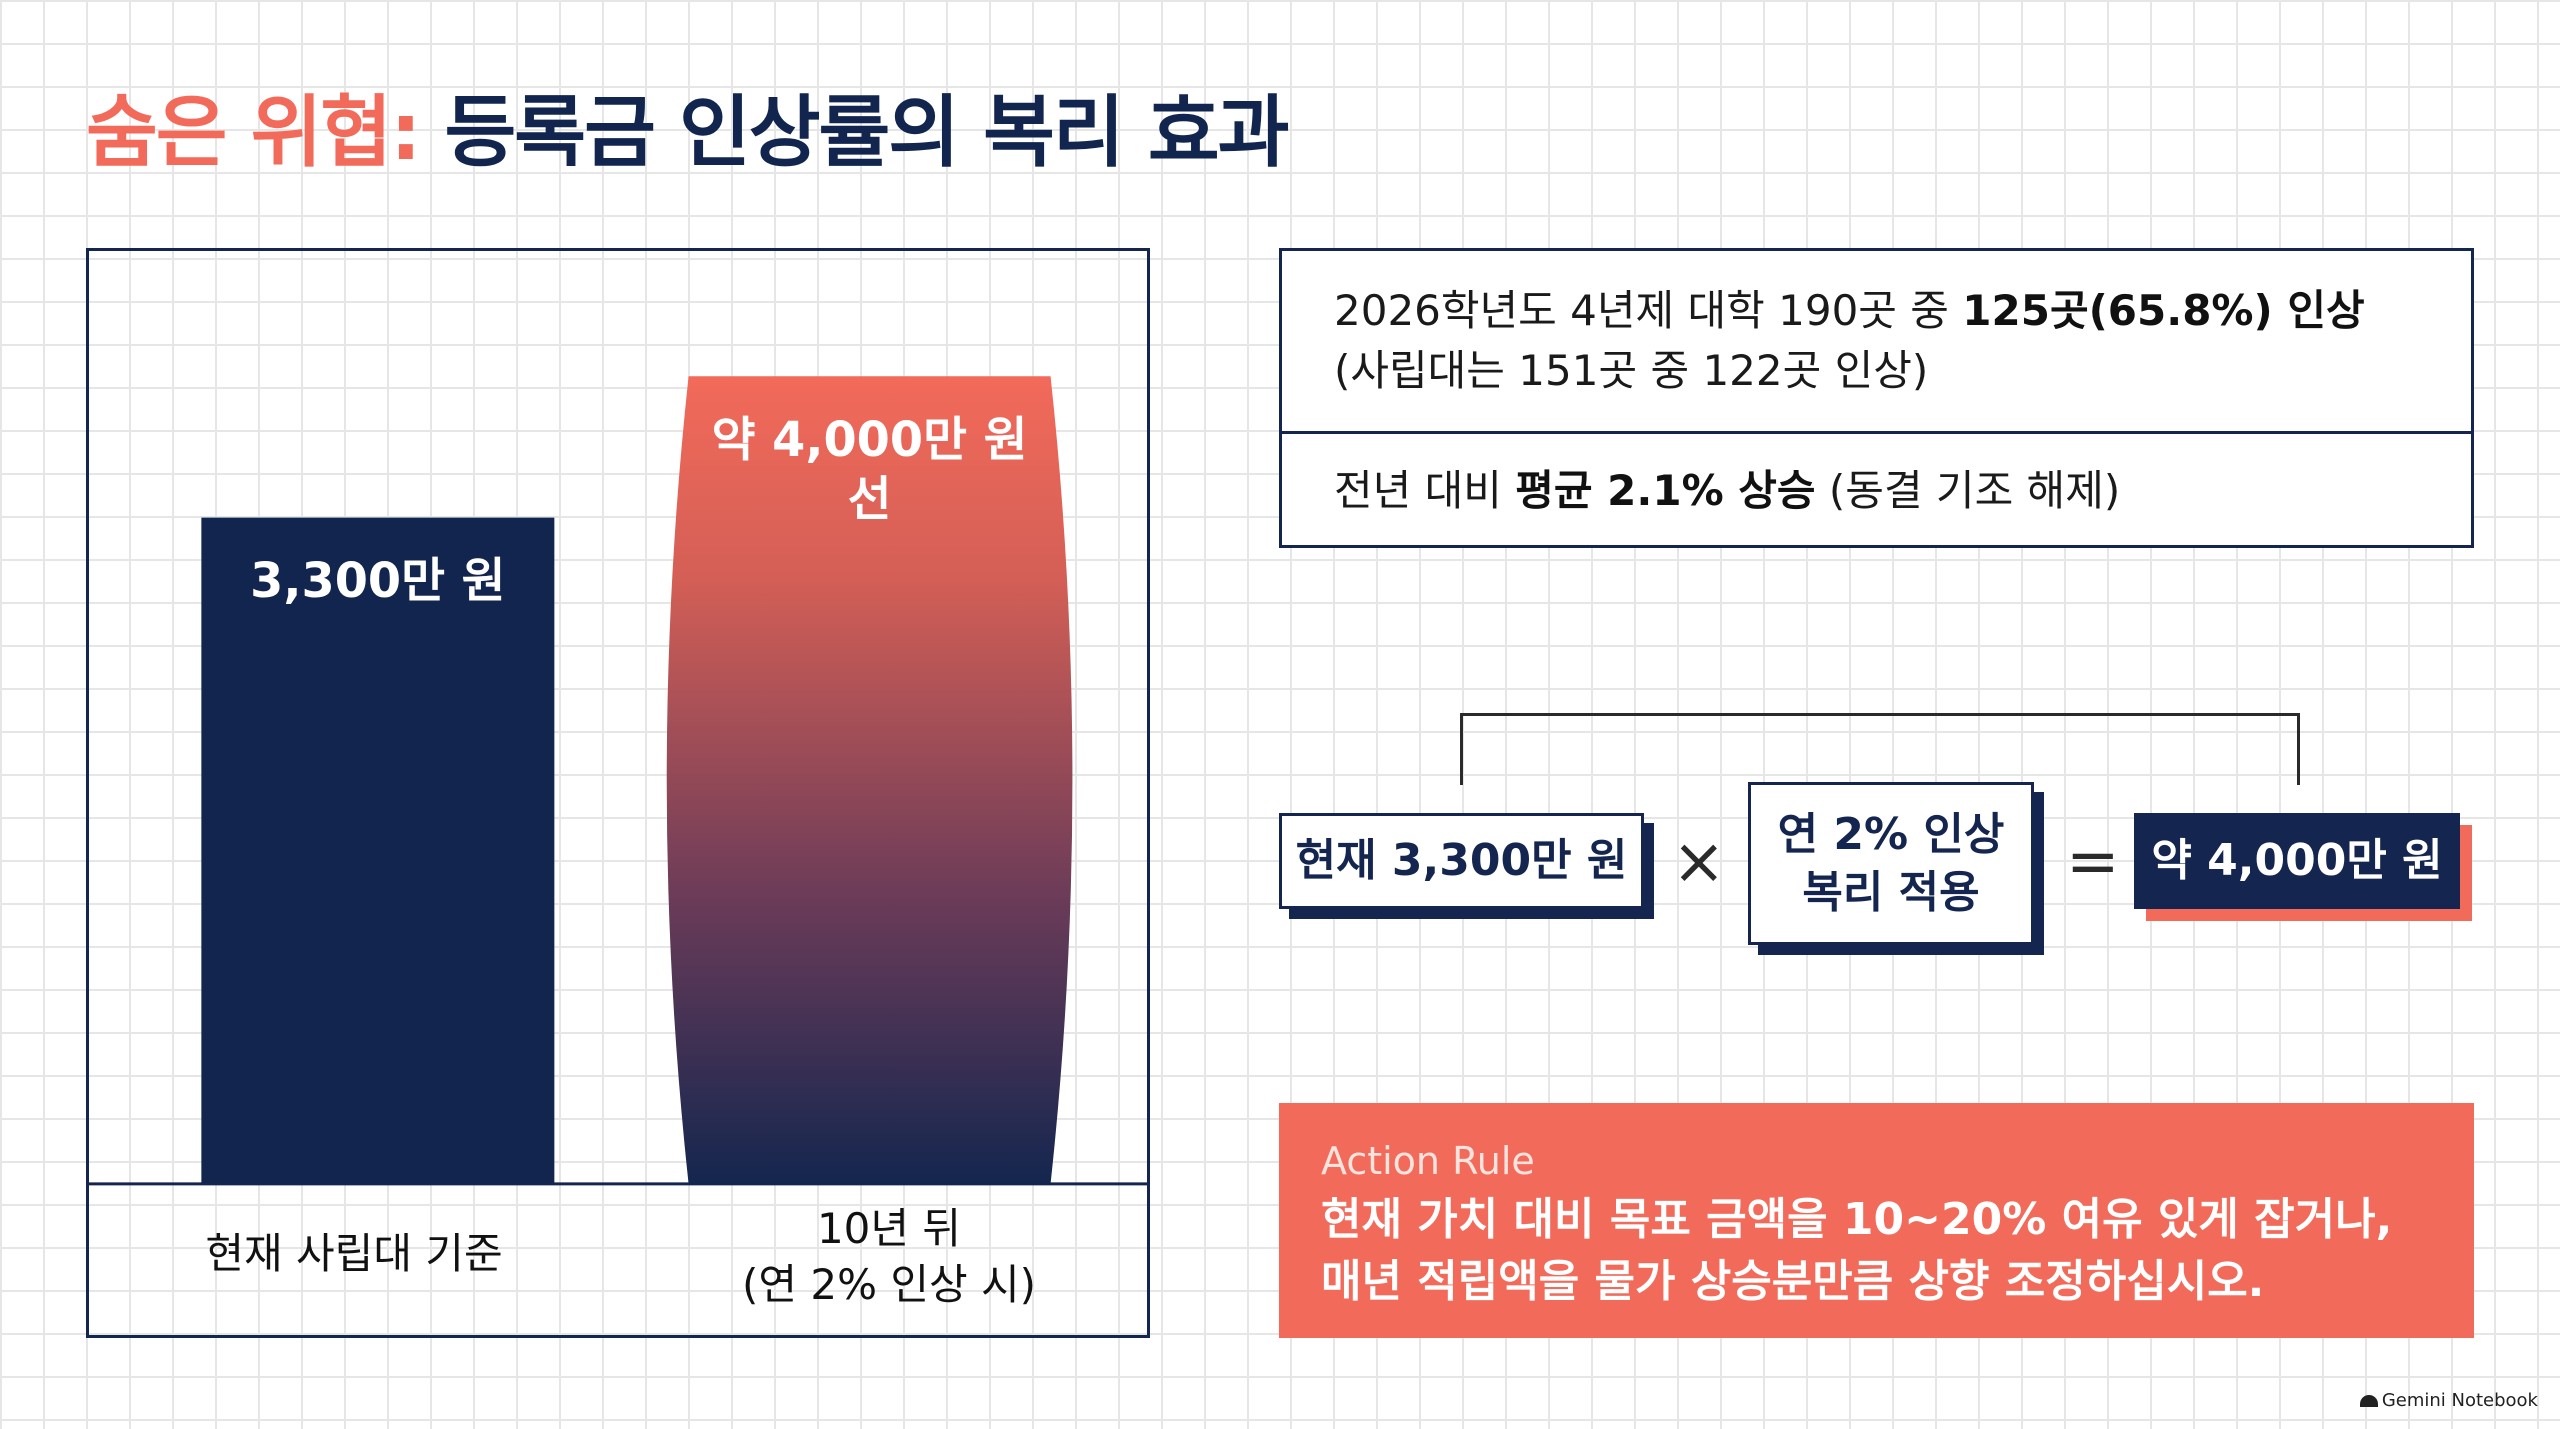 This screenshot has height=1429, width=2560. I want to click on equation-rate: 연 2% 인상 복리 적용, so click(1891, 863).